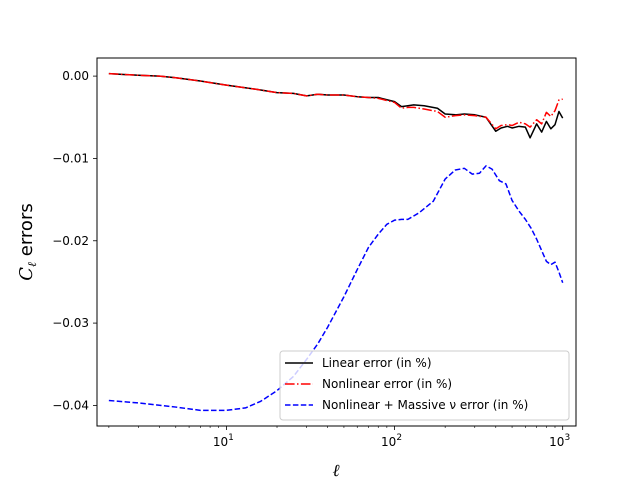  Describe the element at coordinates (425, 405) in the screenshot. I see `legend-label-massive-nu: Nonlinear + Massive ν error (in %)` at that location.